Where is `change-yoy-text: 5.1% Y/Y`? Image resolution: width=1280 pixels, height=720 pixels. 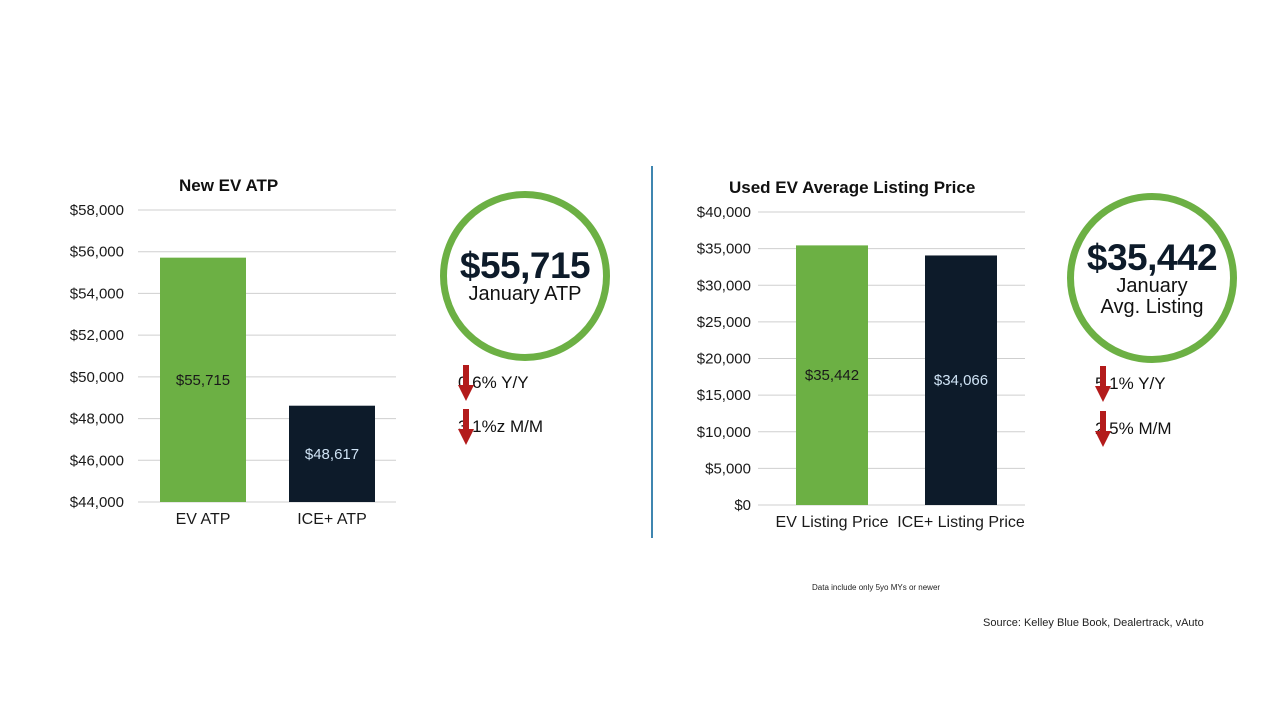 change-yoy-text: 5.1% Y/Y is located at coordinates (1130, 383).